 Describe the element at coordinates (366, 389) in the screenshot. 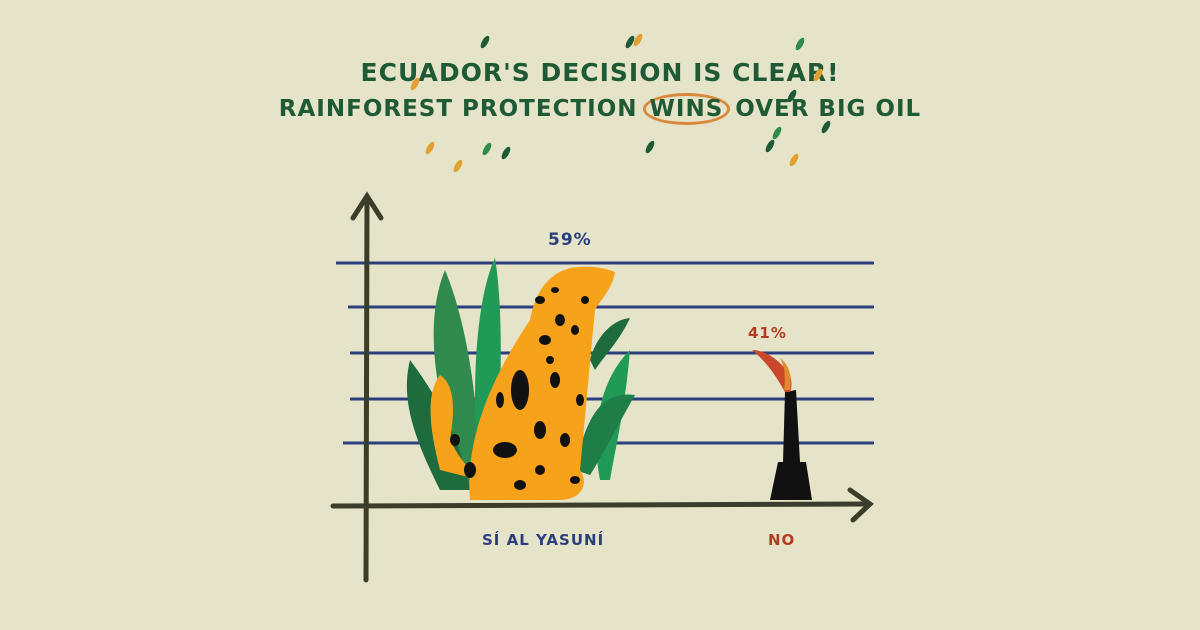

I see `y-axis` at that location.